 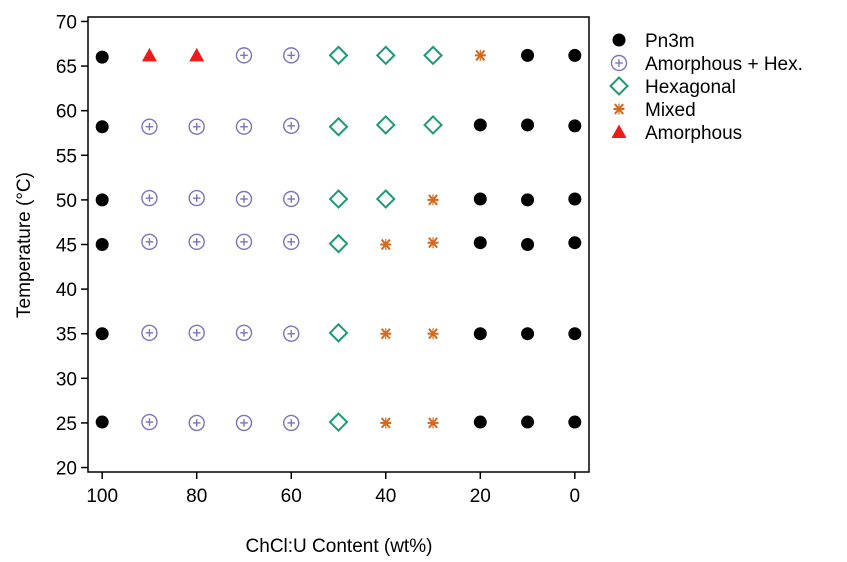 I want to click on legend-item: Hexagonal, so click(x=672, y=87).